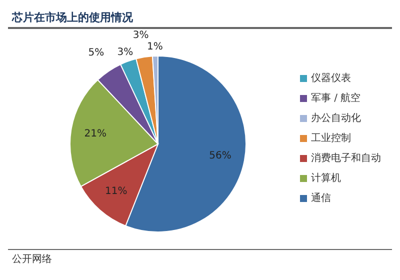 The width and height of the screenshot is (400, 280). Describe the element at coordinates (326, 178) in the screenshot. I see `legend-label: 计算机` at that location.